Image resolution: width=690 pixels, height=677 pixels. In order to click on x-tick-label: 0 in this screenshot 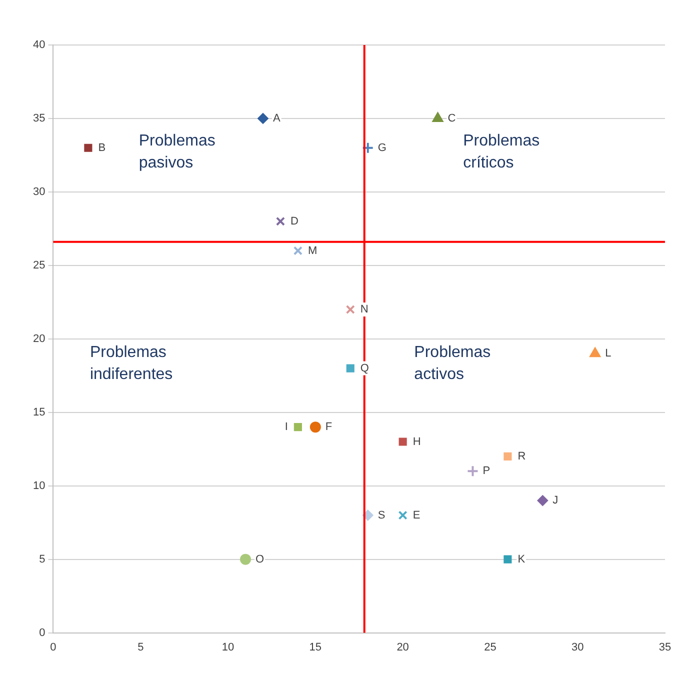, I will do `click(53, 647)`.